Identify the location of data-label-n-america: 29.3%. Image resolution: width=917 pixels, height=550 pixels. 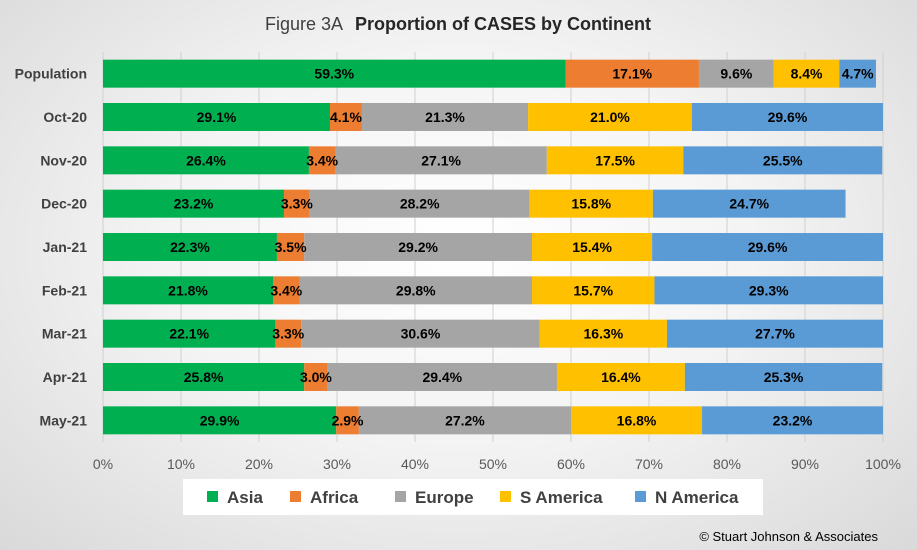
(769, 290).